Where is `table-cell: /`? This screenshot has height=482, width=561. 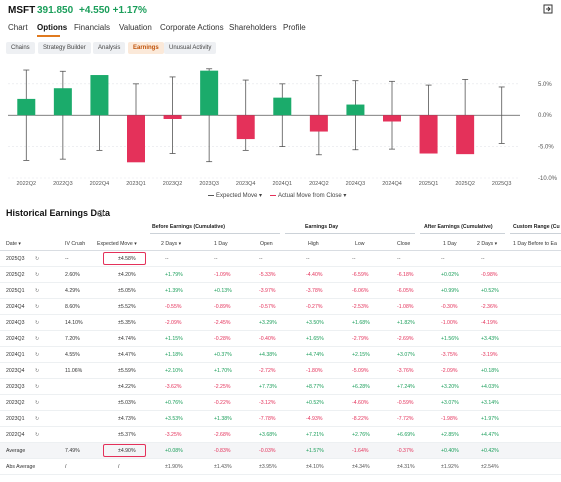
table-cell: / is located at coordinates (119, 467).